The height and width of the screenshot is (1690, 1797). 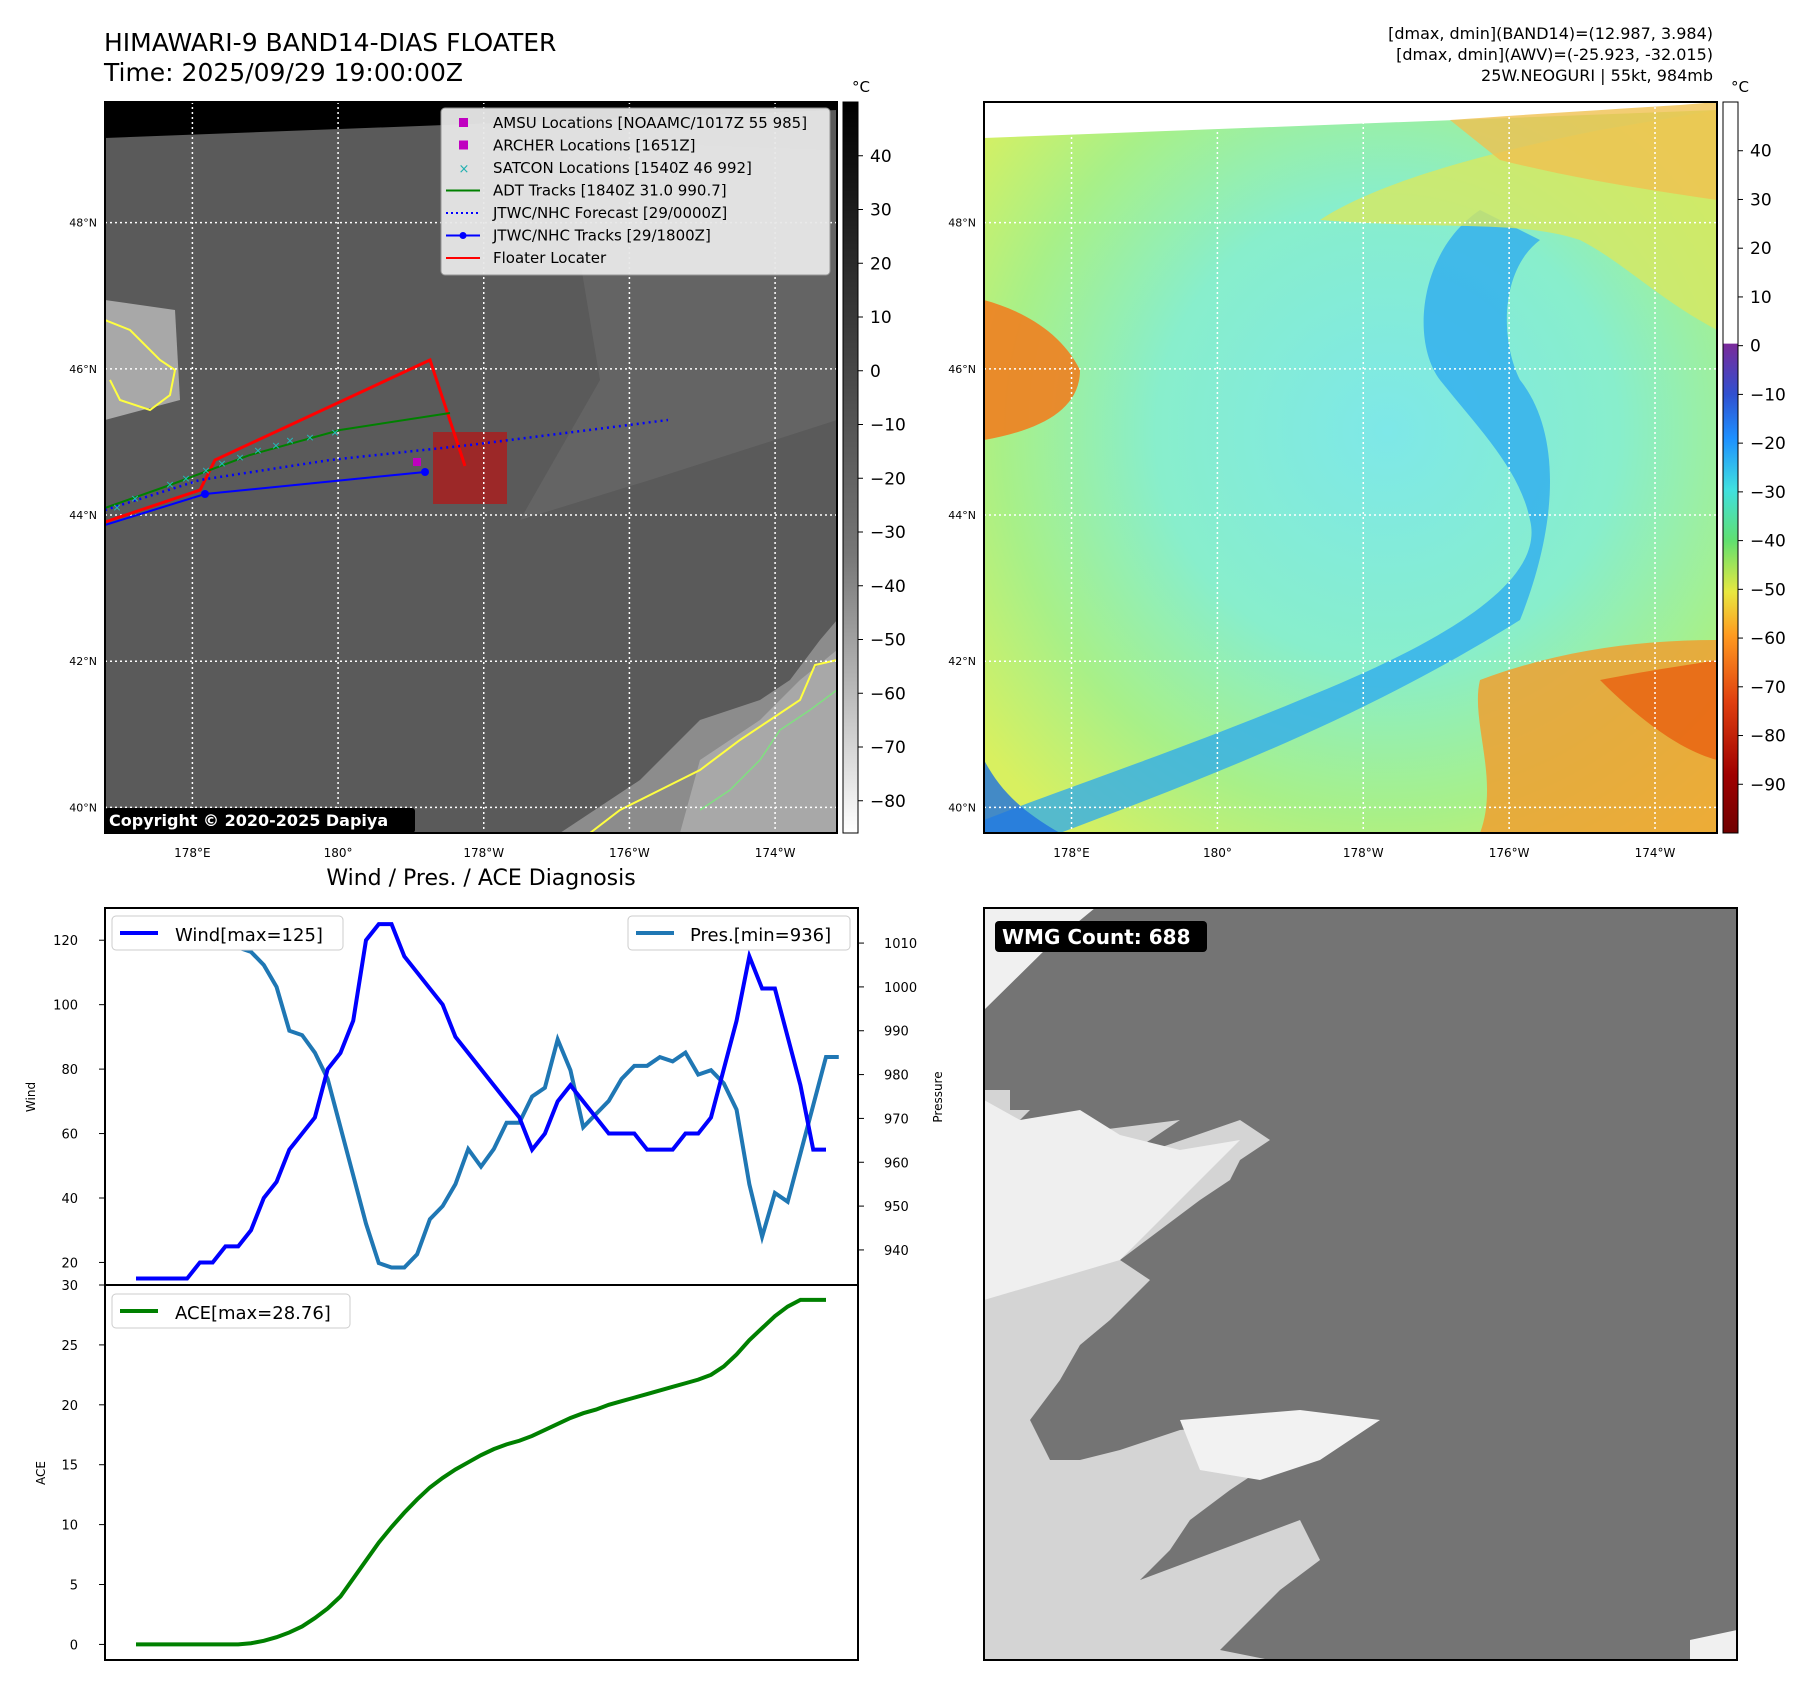 I want to click on ace-legend-box, so click(x=231, y=1311).